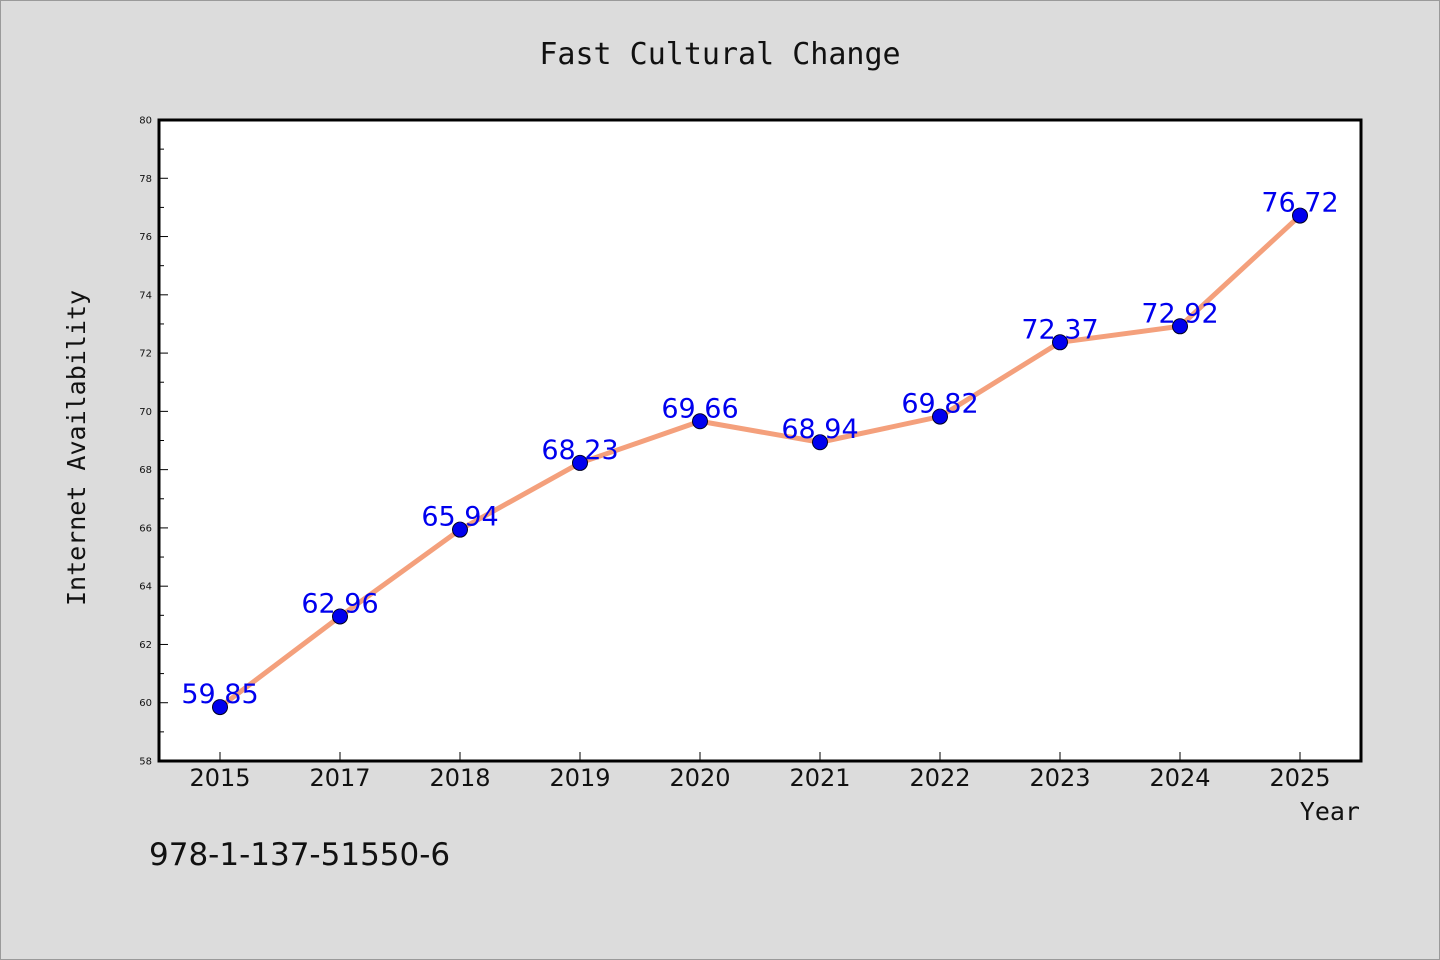  I want to click on y-tick-label: 76, so click(145, 237).